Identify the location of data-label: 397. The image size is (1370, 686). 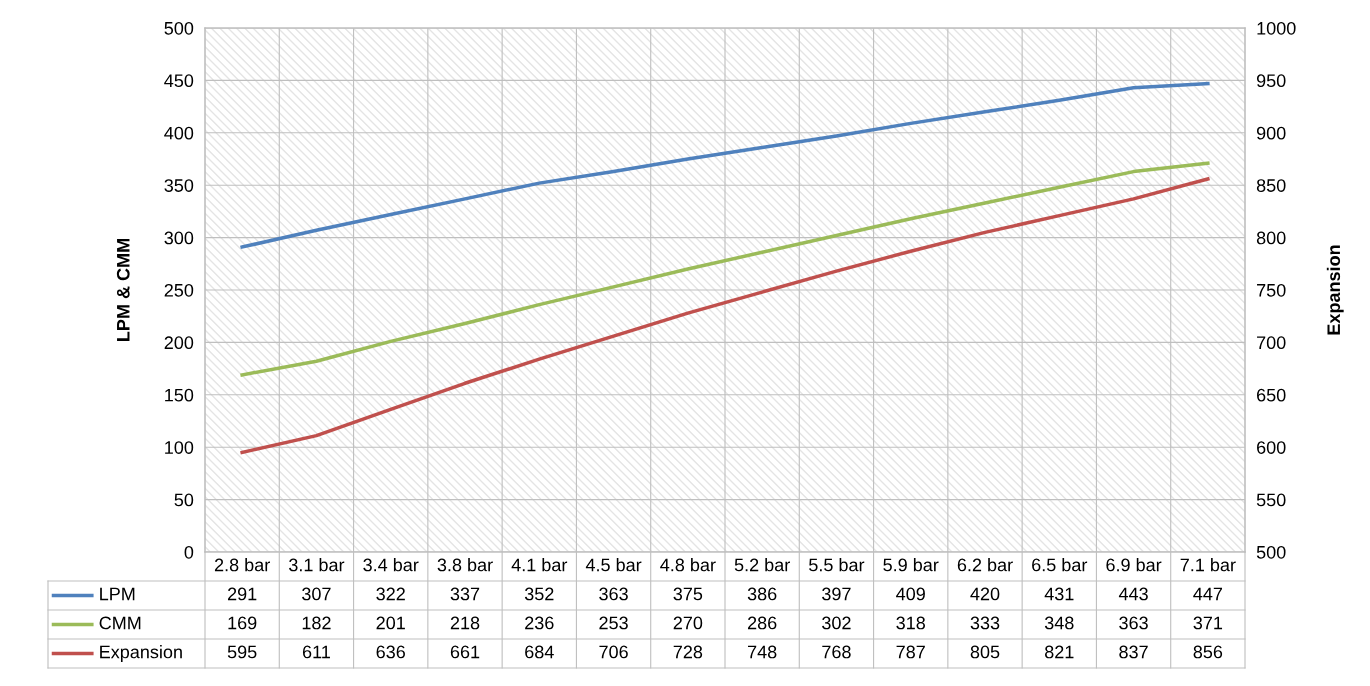
(836, 594).